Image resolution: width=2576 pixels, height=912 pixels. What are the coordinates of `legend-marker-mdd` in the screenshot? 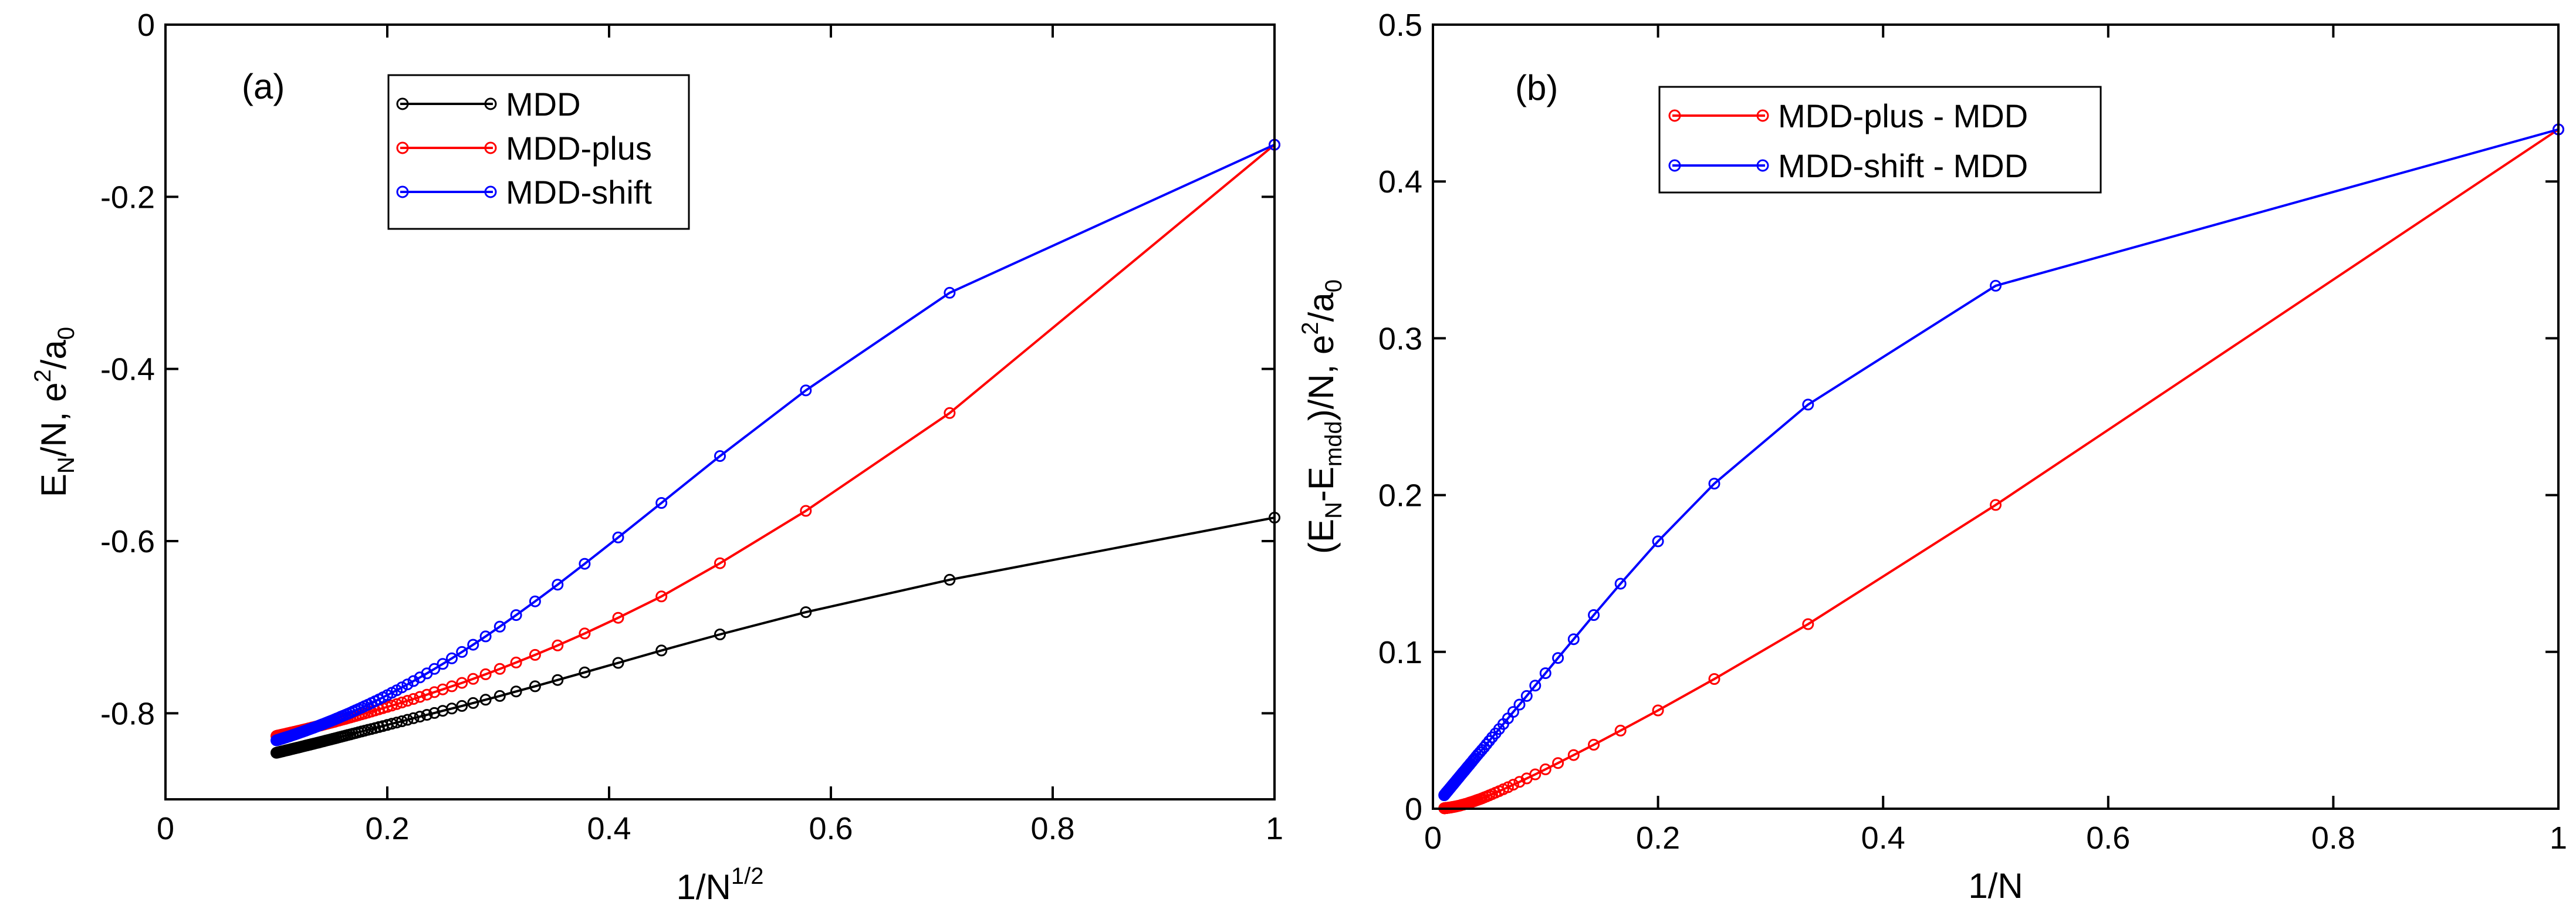 It's located at (490, 104).